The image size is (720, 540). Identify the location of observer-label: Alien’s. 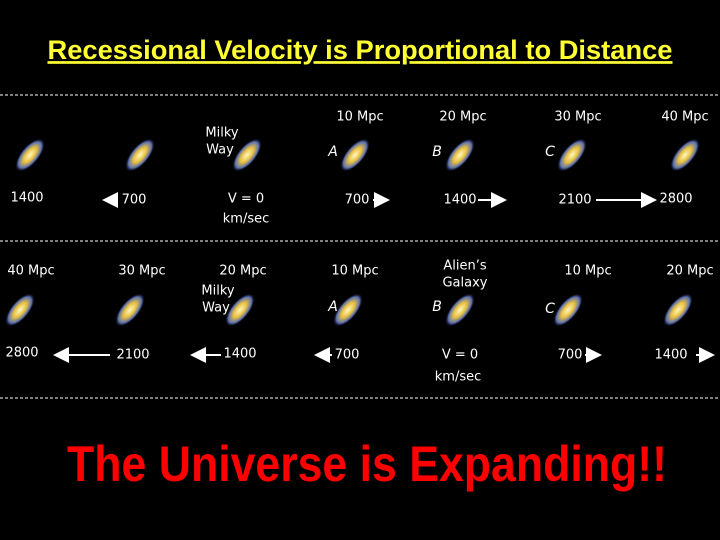
(464, 266).